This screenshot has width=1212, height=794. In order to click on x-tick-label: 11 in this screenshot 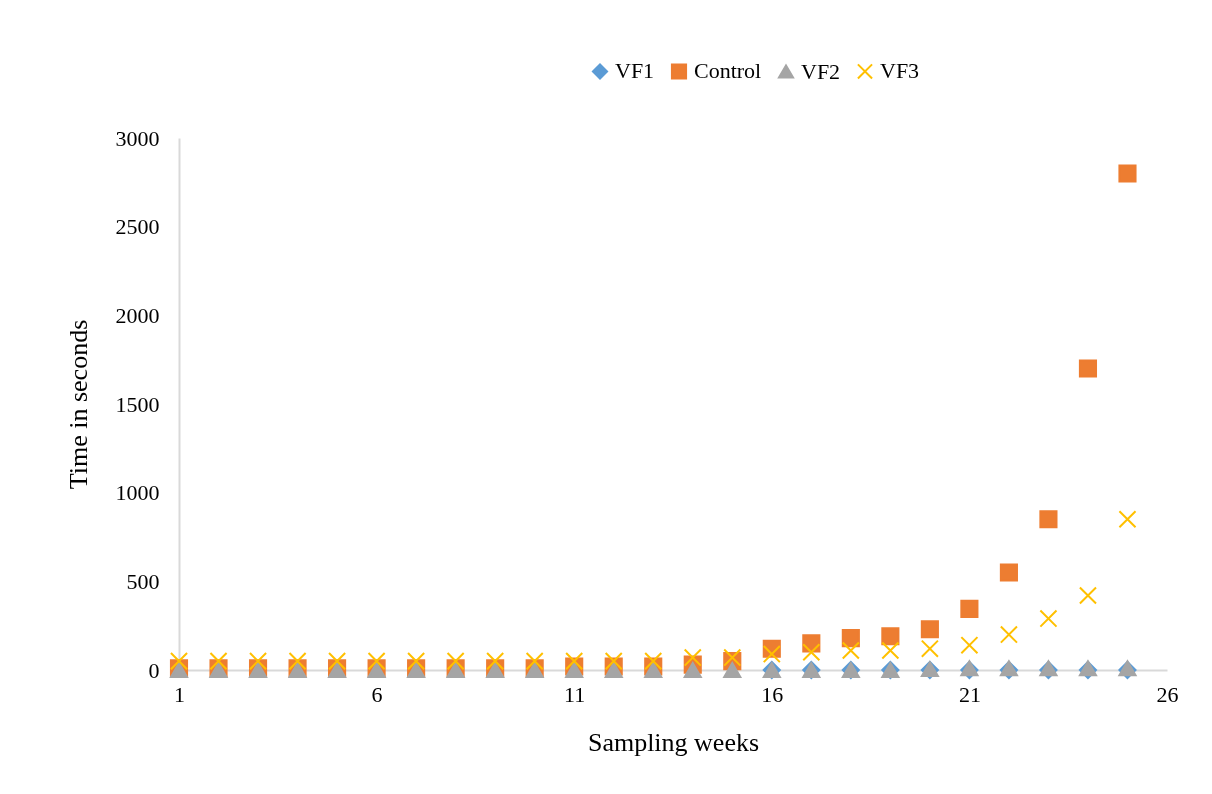, I will do `click(575, 694)`.